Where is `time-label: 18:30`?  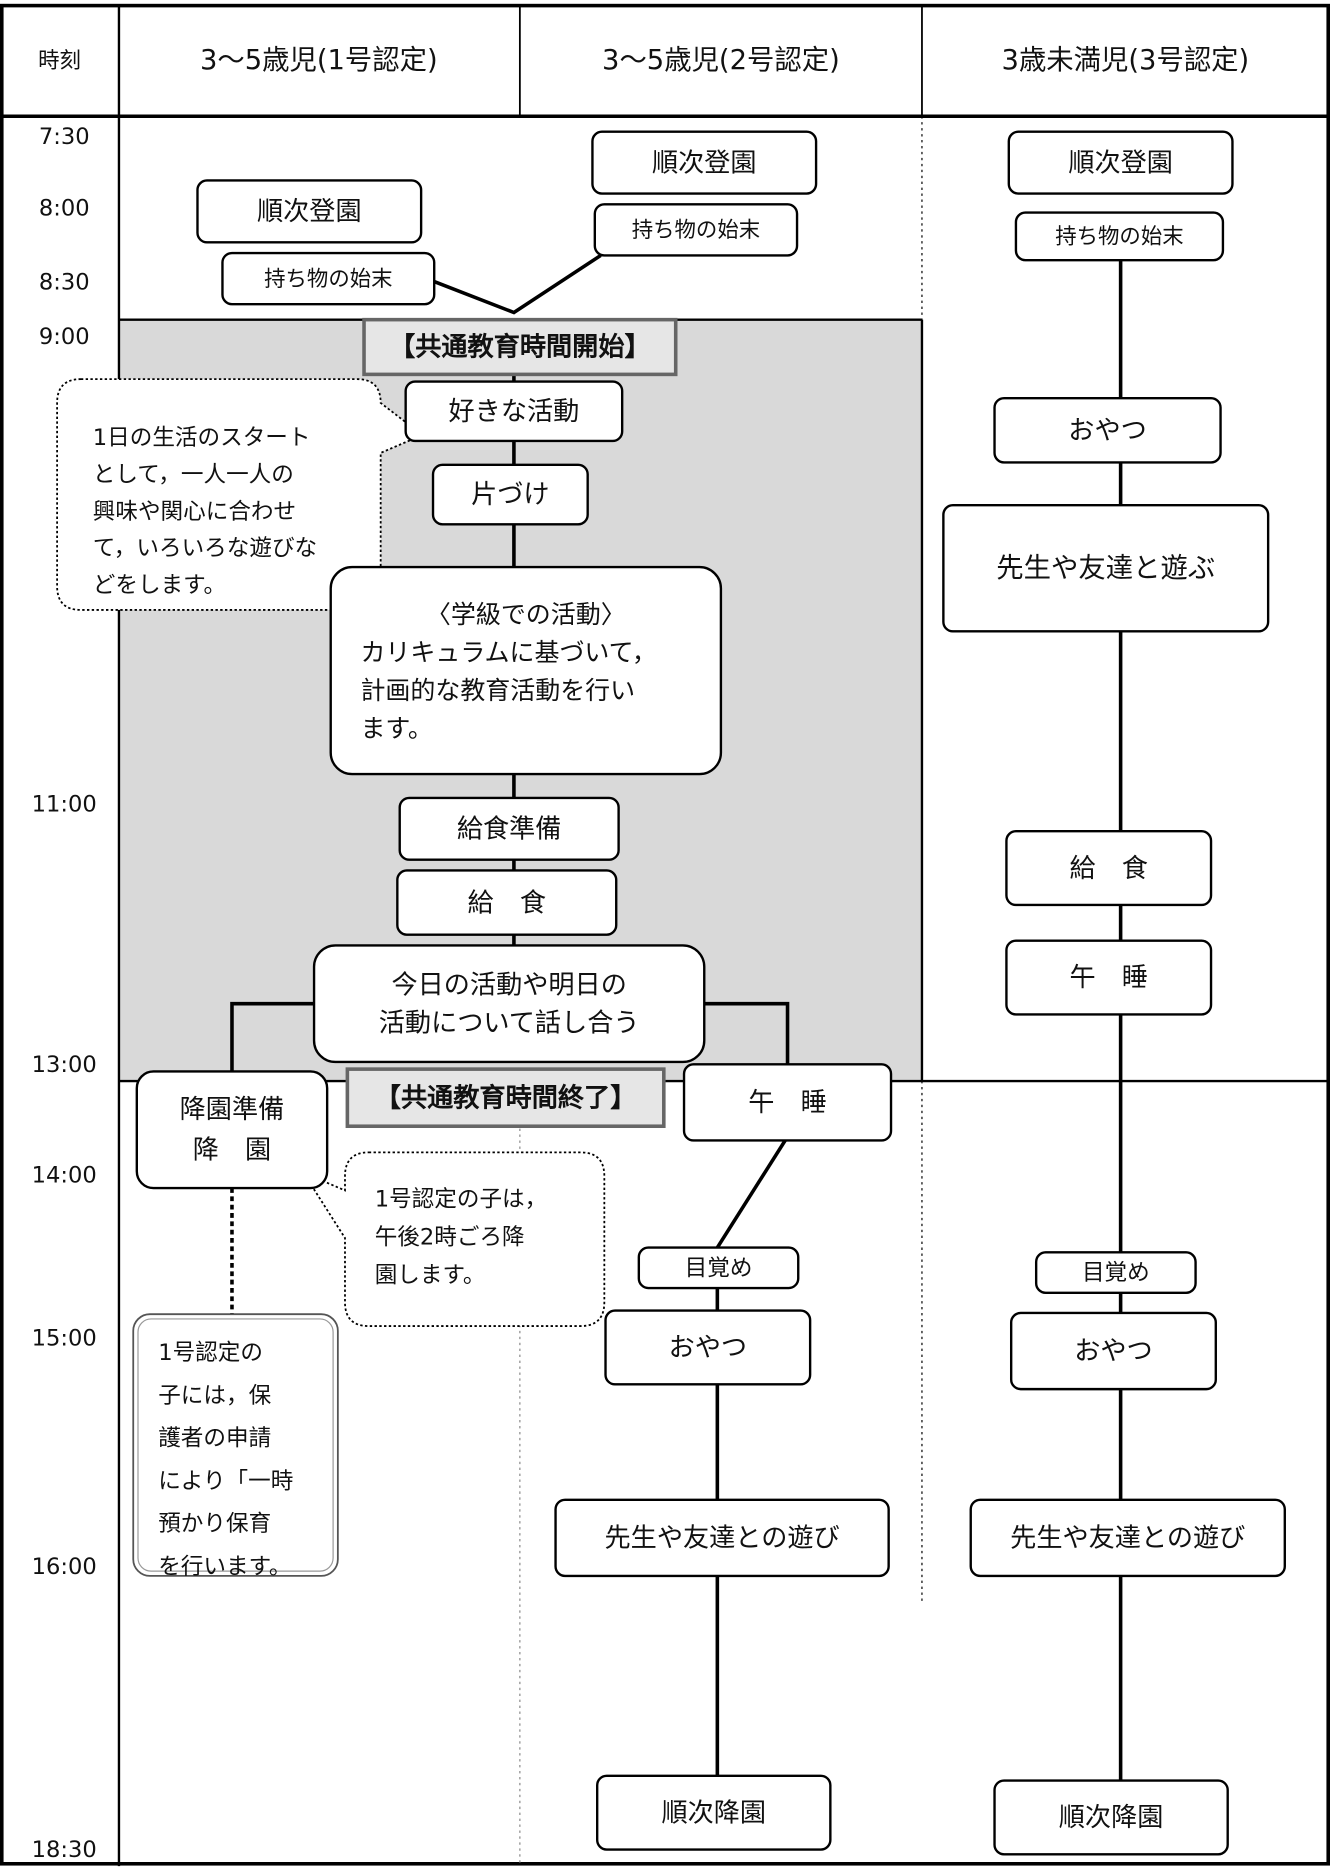
time-label: 18:30 is located at coordinates (64, 1850).